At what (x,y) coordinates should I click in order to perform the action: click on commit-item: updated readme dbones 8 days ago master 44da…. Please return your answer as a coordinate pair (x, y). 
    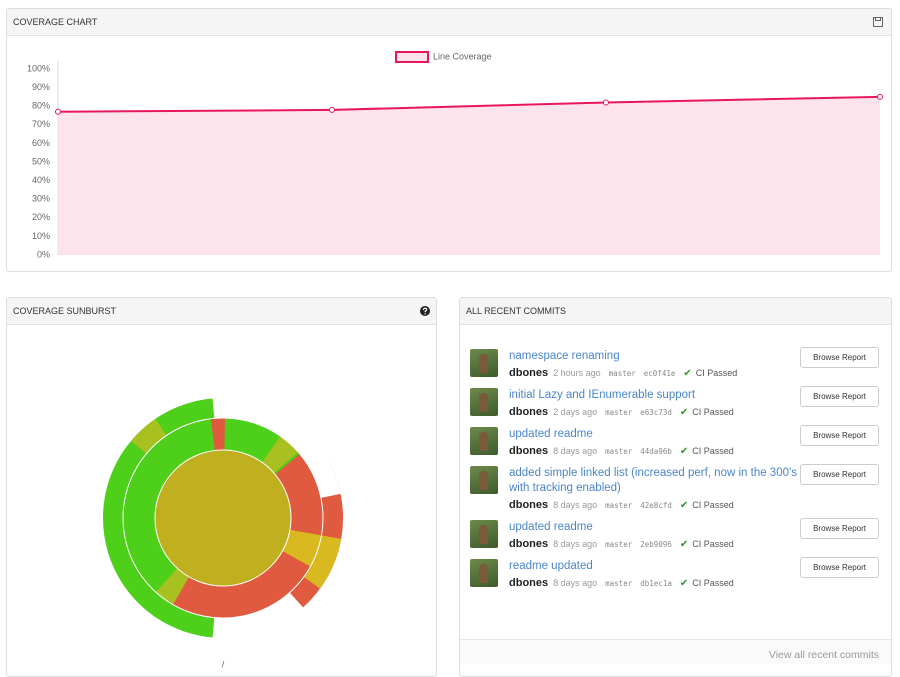
    Looking at the image, I should click on (675, 441).